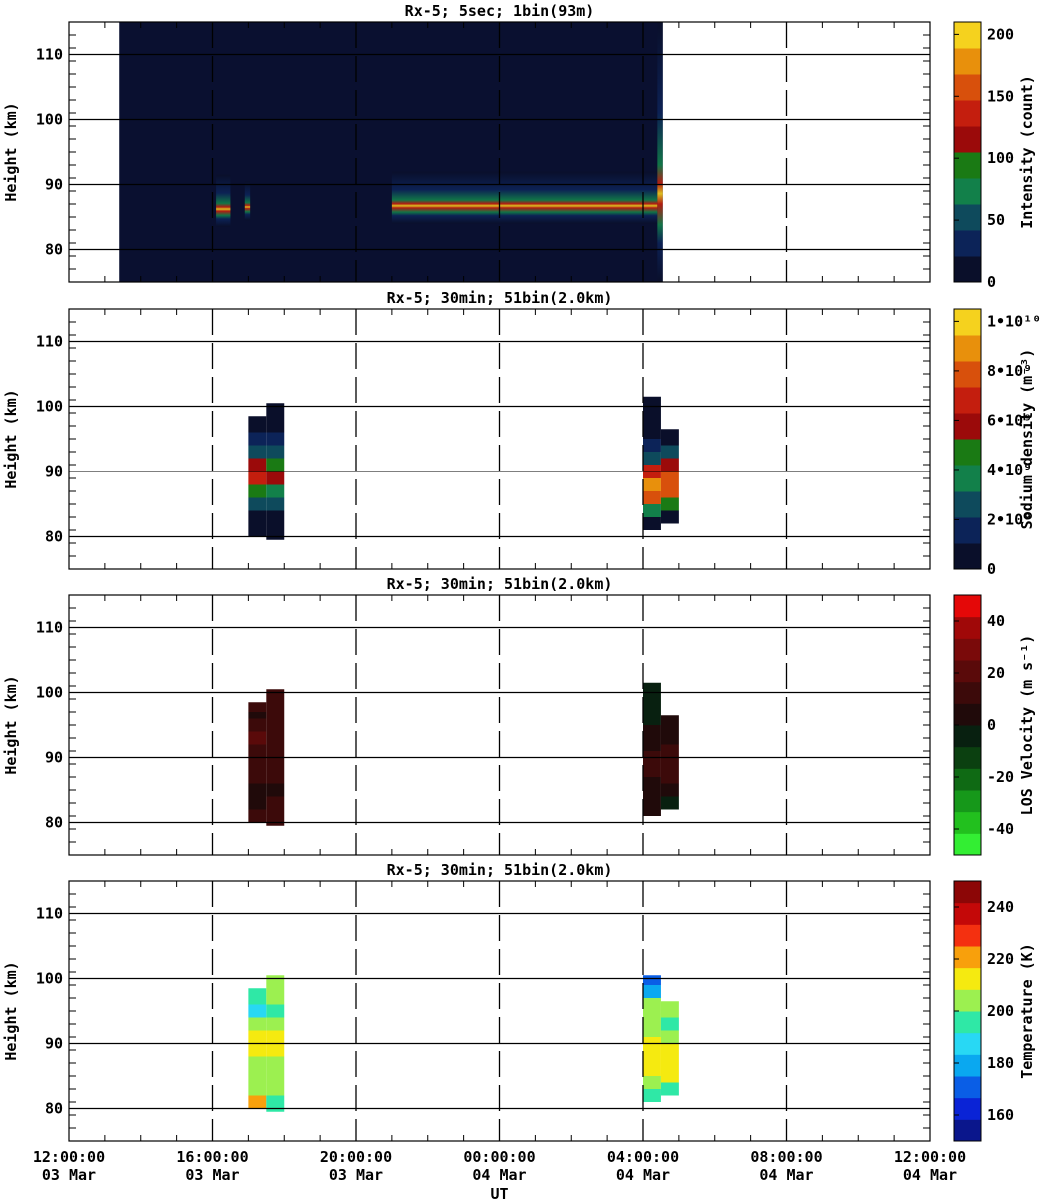  What do you see at coordinates (1009, 519) in the screenshot?
I see `colorbar-tick-label: 2•10⁹` at bounding box center [1009, 519].